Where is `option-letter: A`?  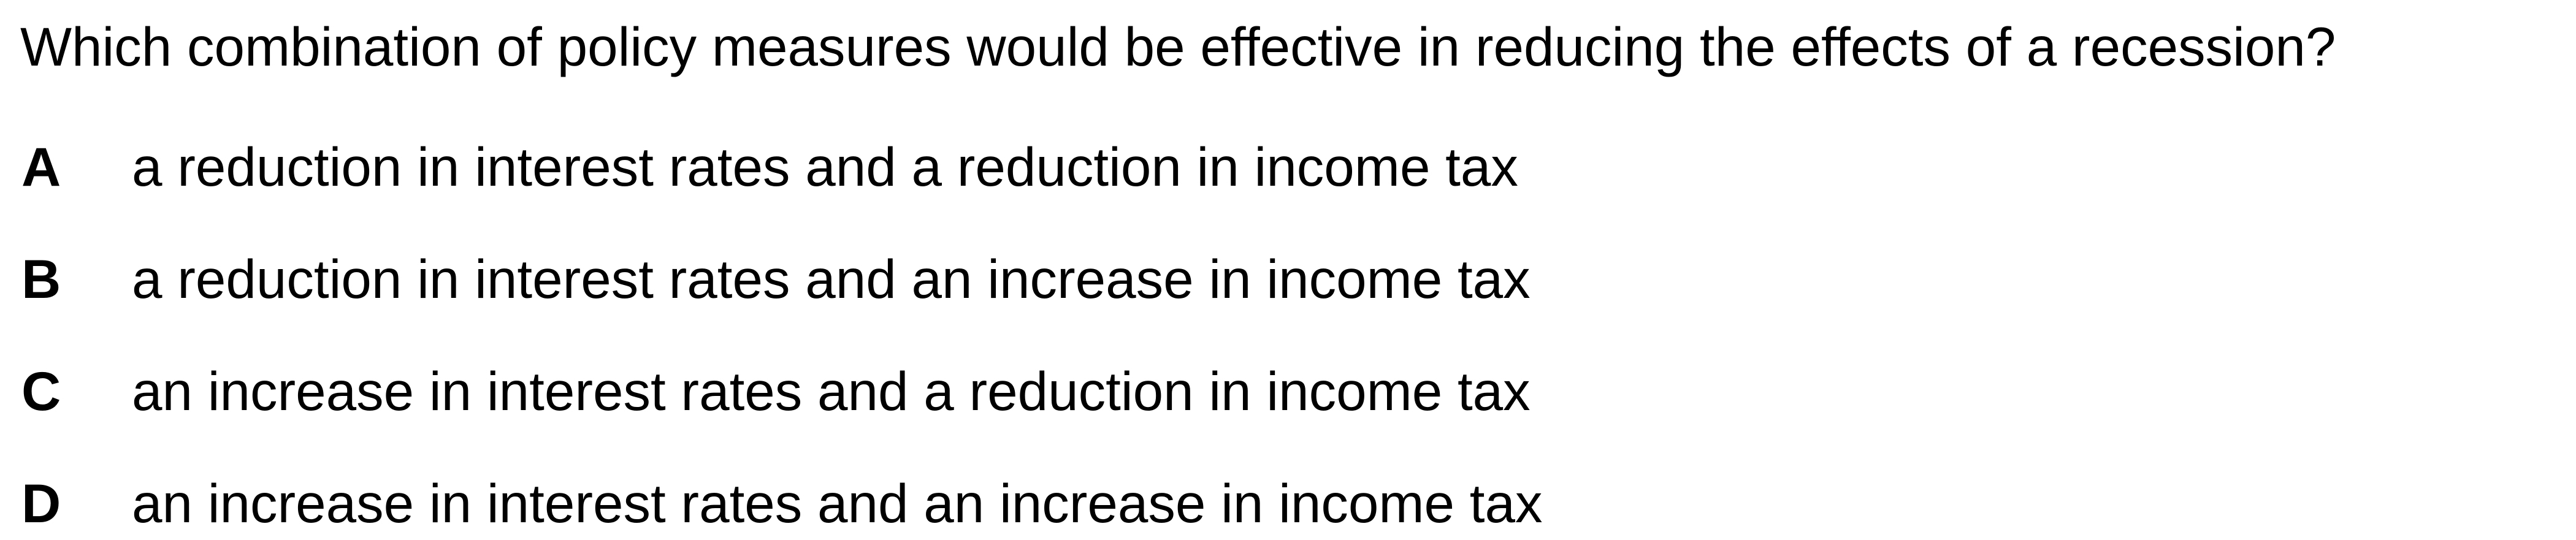 option-letter: A is located at coordinates (41, 166).